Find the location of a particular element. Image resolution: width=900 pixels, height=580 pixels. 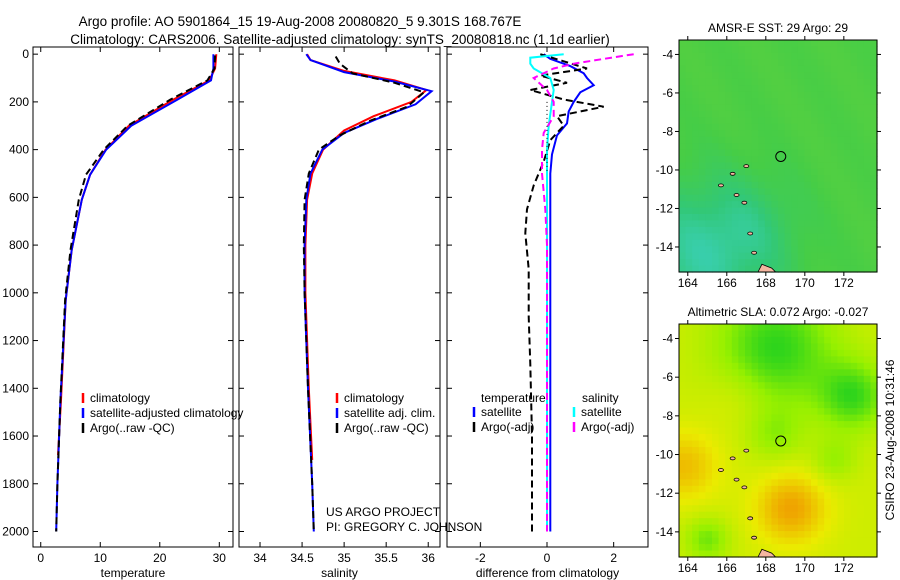

y-tick-label: -4 is located at coordinates (667, 339).